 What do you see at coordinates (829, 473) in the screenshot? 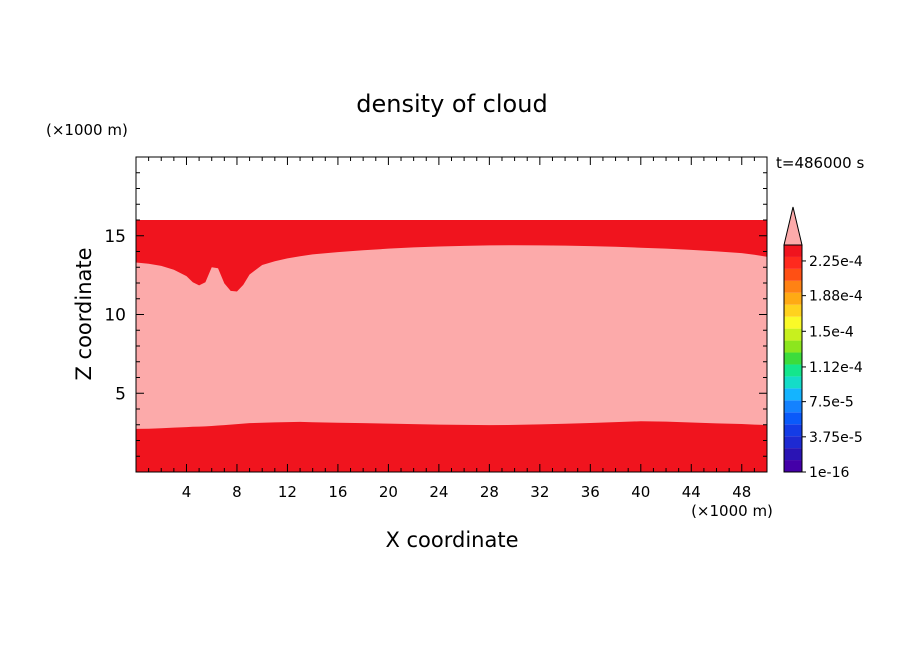
I see `colorbar-label: 1e-16` at bounding box center [829, 473].